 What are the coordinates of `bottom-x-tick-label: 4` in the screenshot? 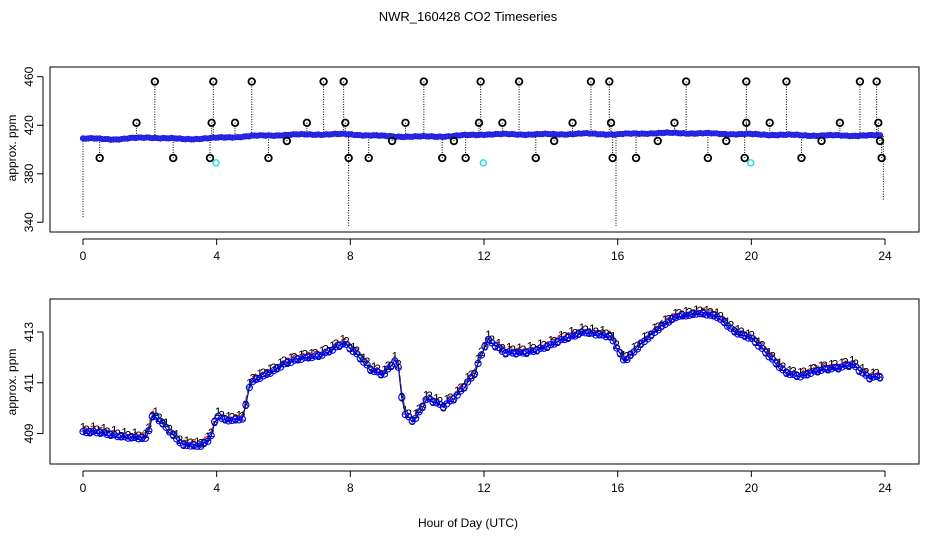 It's located at (216, 488).